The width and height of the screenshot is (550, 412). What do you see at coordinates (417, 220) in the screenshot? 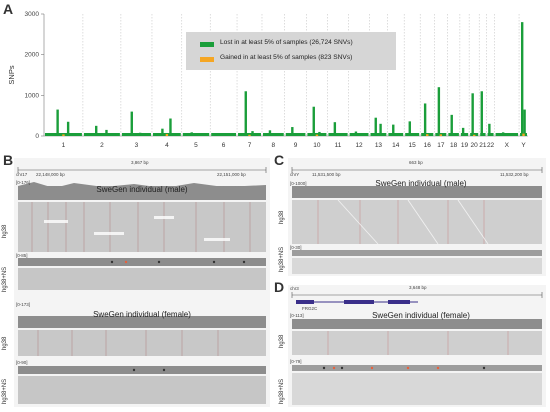
I see `igv-c-canvas` at bounding box center [417, 220].